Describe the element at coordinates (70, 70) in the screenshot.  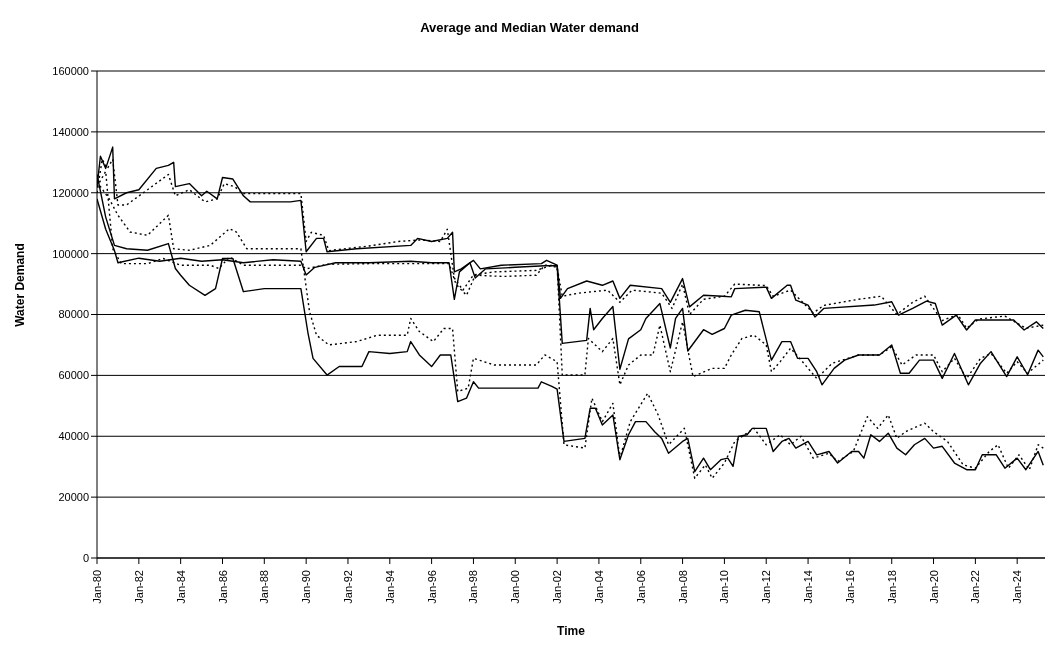
I see `y-tick-label: 160000` at that location.